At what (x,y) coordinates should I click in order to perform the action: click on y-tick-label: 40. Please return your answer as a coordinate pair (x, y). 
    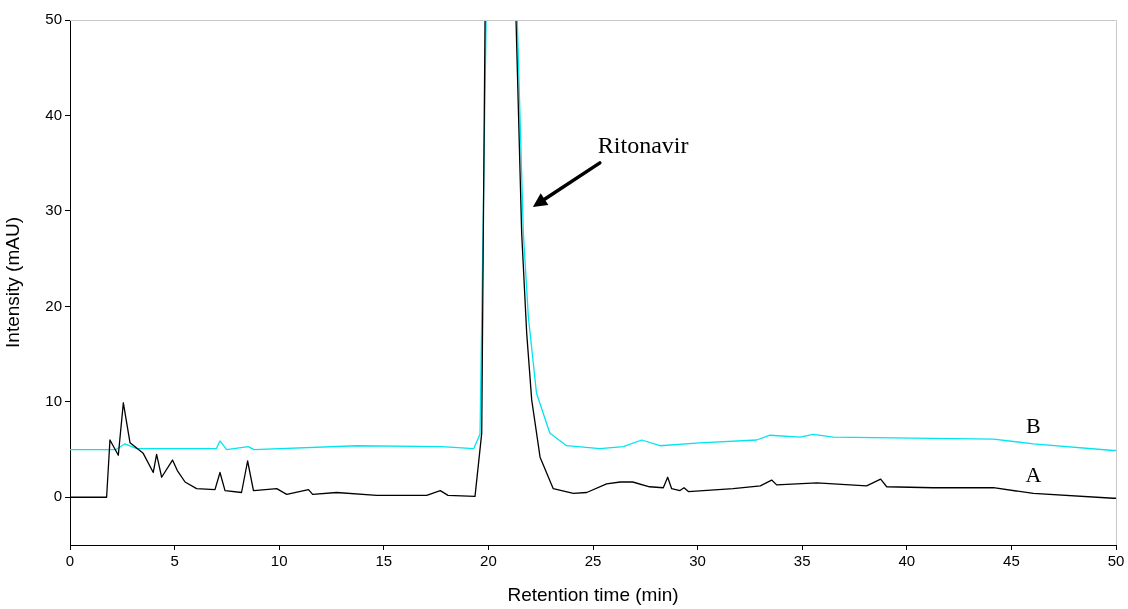
    Looking at the image, I should click on (53, 114).